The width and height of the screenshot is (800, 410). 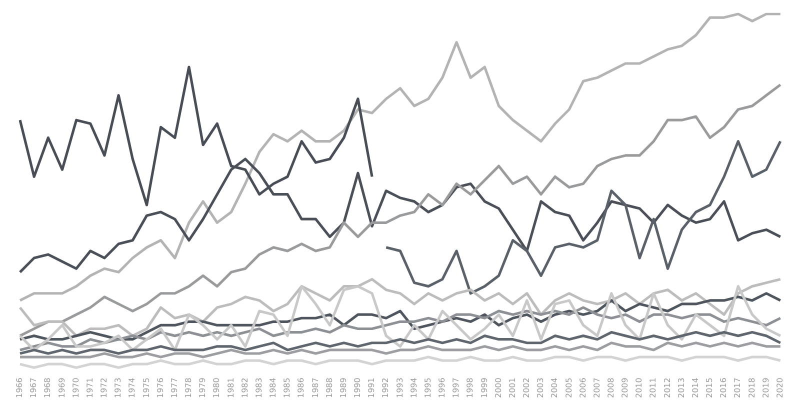 I want to click on x-tick-label: 1996, so click(x=442, y=388).